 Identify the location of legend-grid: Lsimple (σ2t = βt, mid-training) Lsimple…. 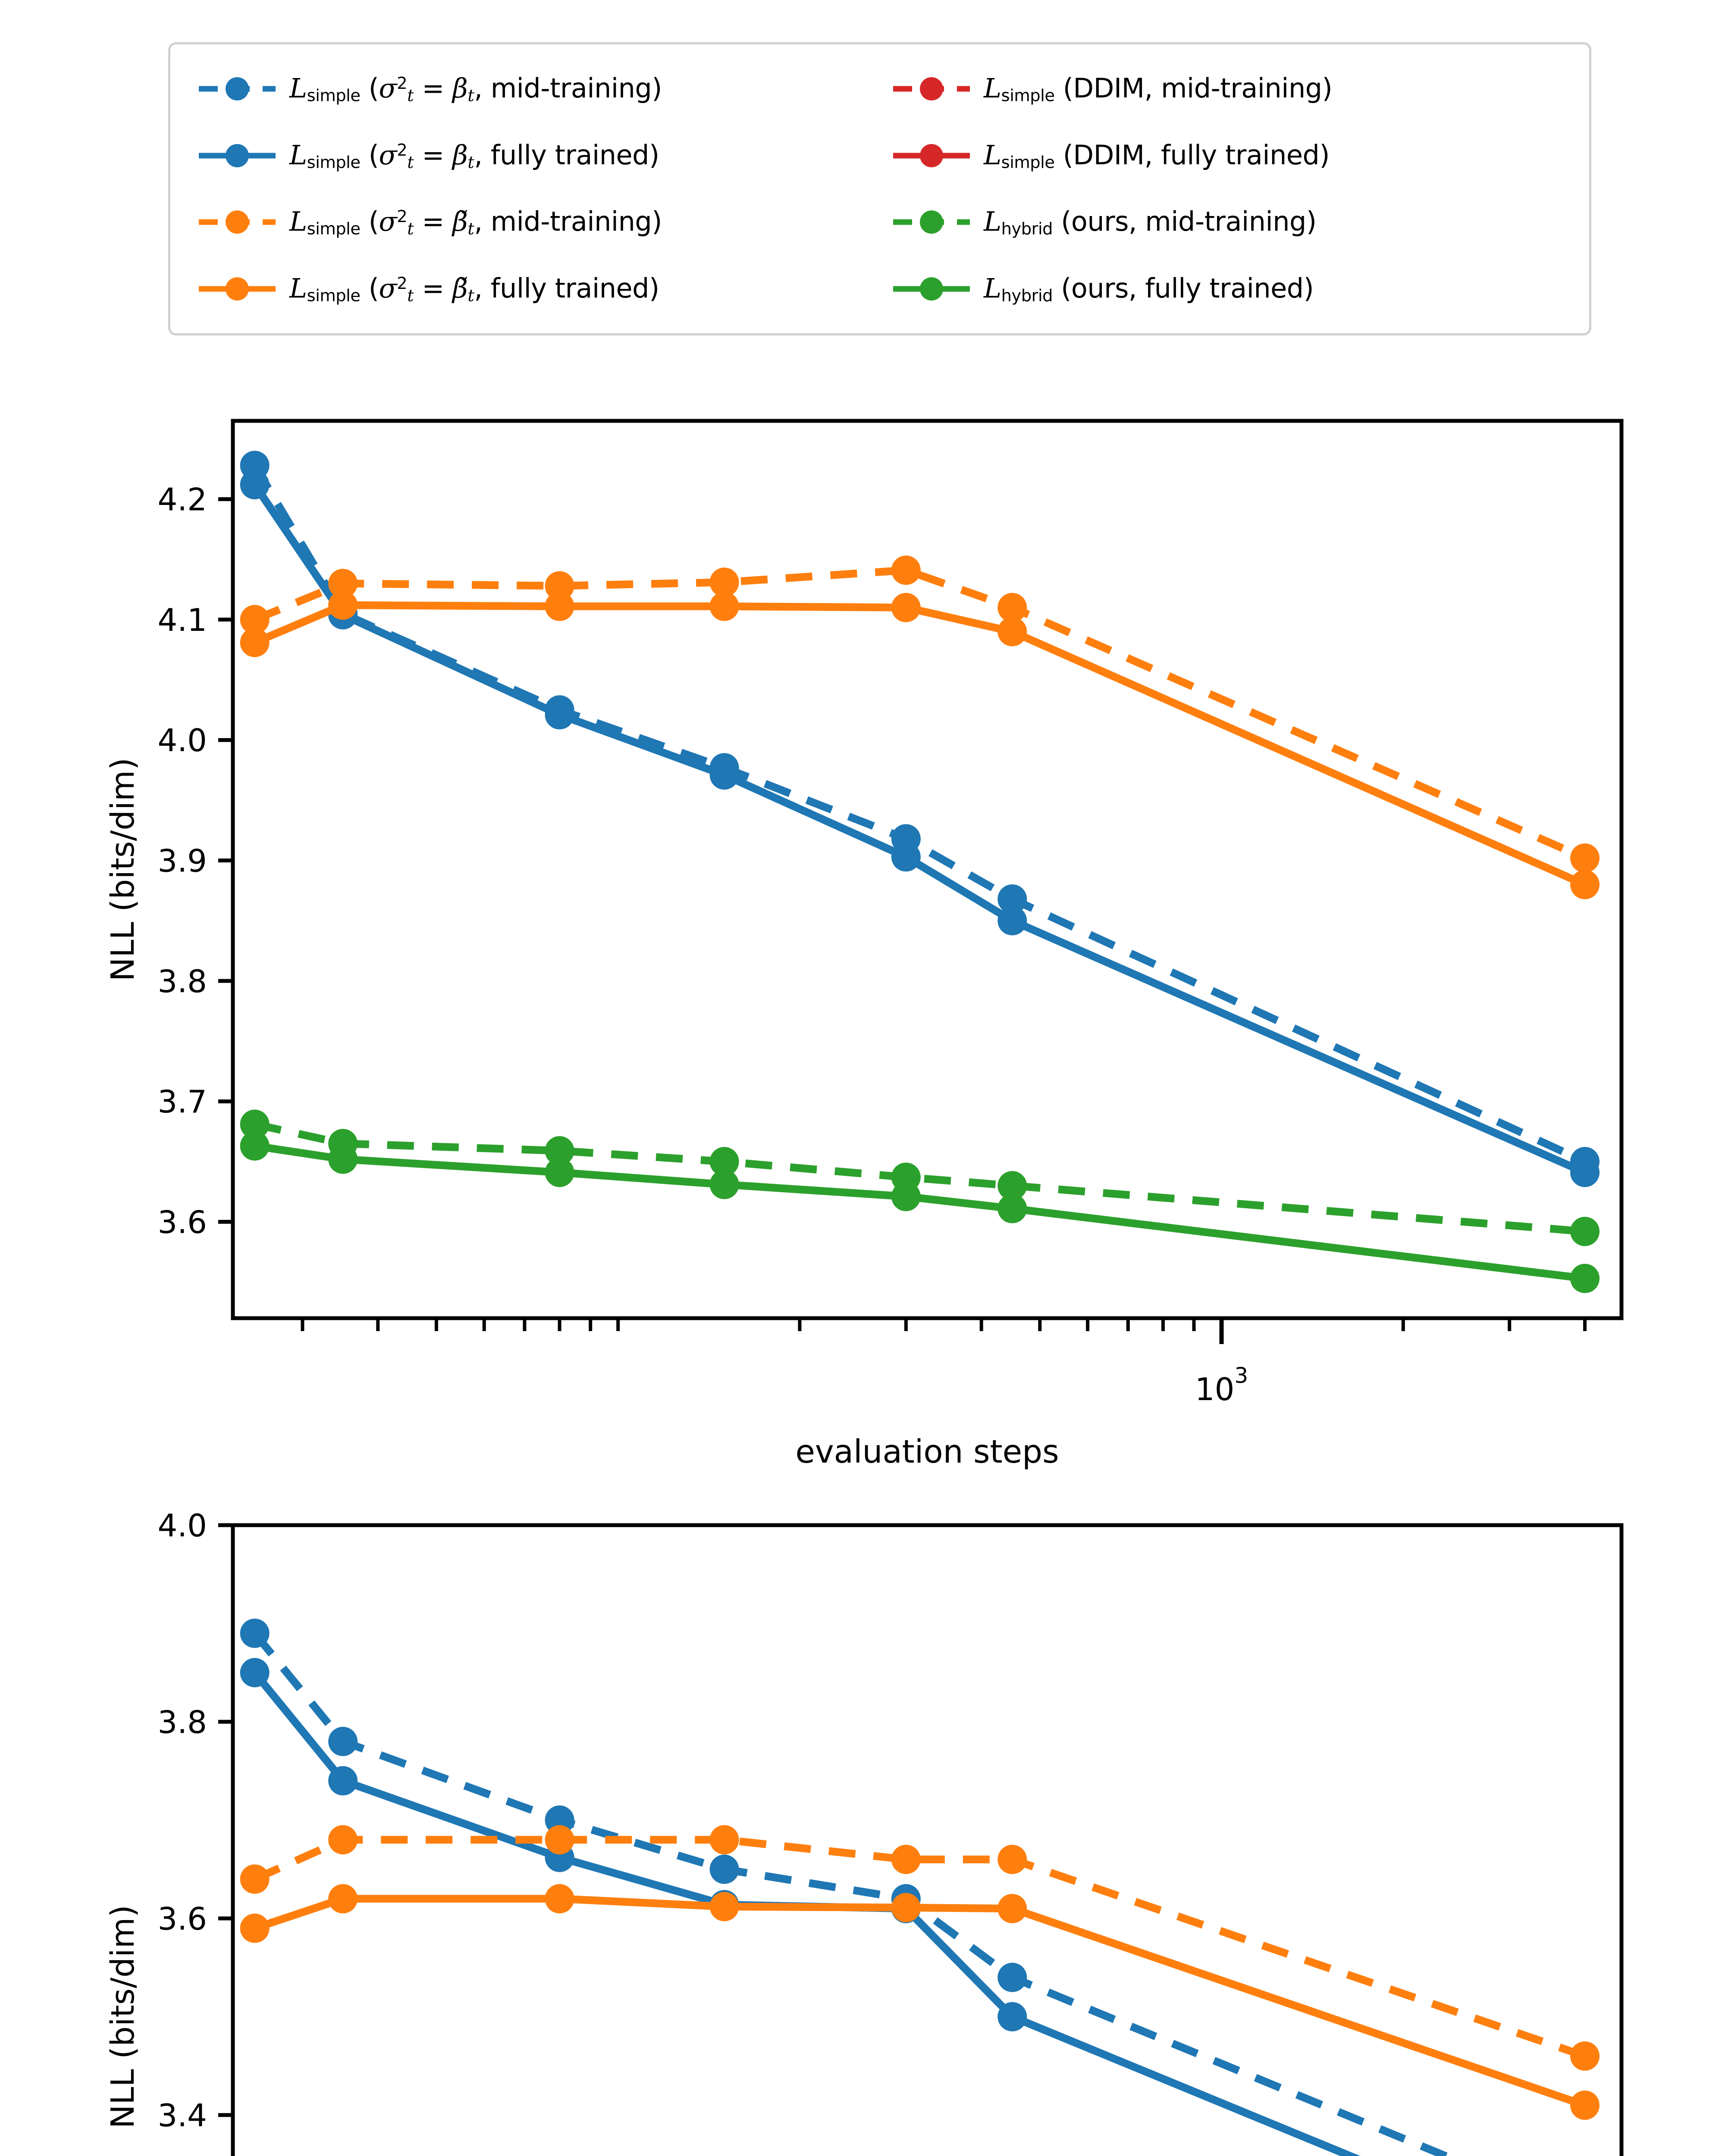
(880, 188).